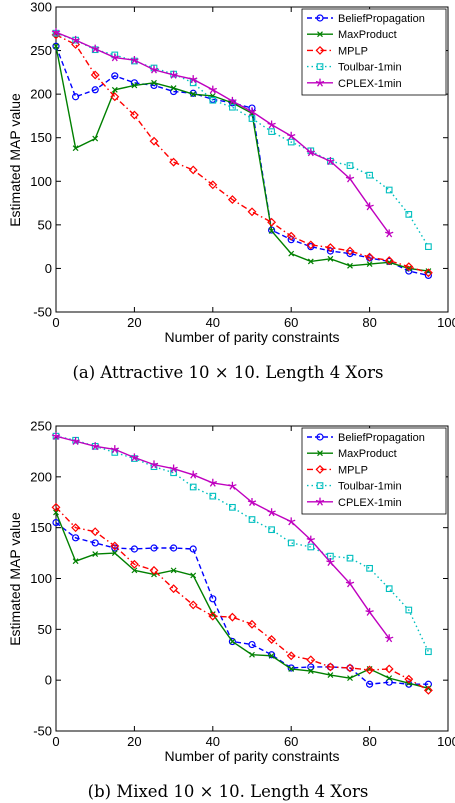  I want to click on y-tick-label: 0, so click(48, 680).